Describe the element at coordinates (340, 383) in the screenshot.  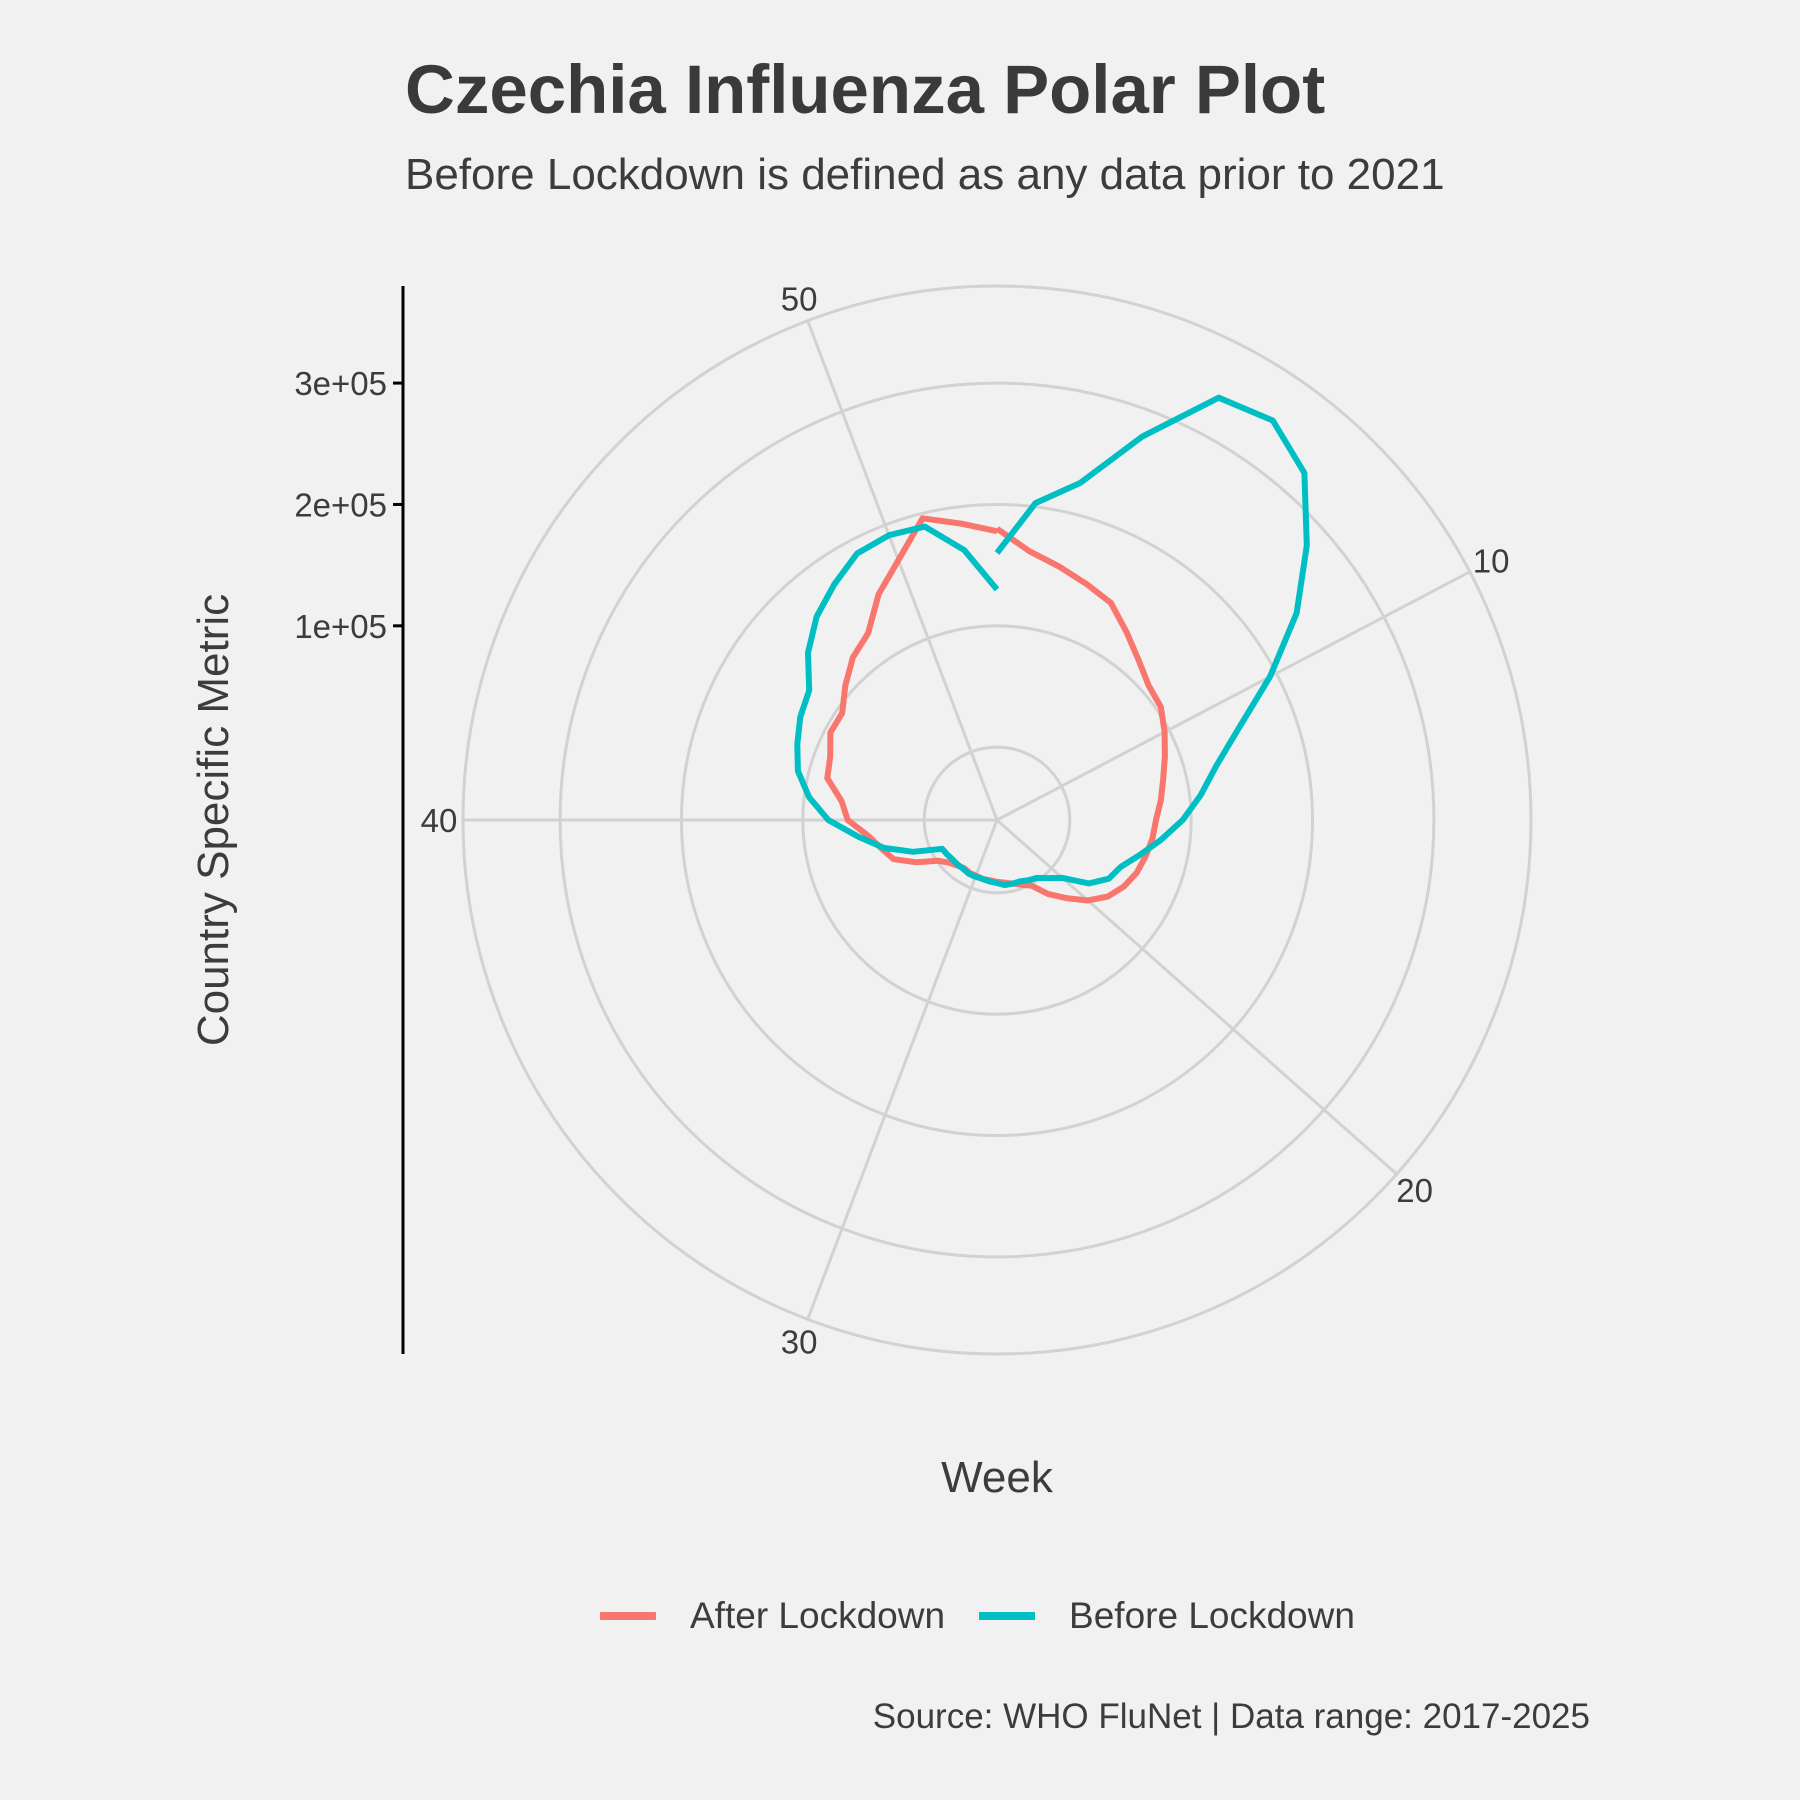
I see `y-tick-label: 3e+05` at that location.